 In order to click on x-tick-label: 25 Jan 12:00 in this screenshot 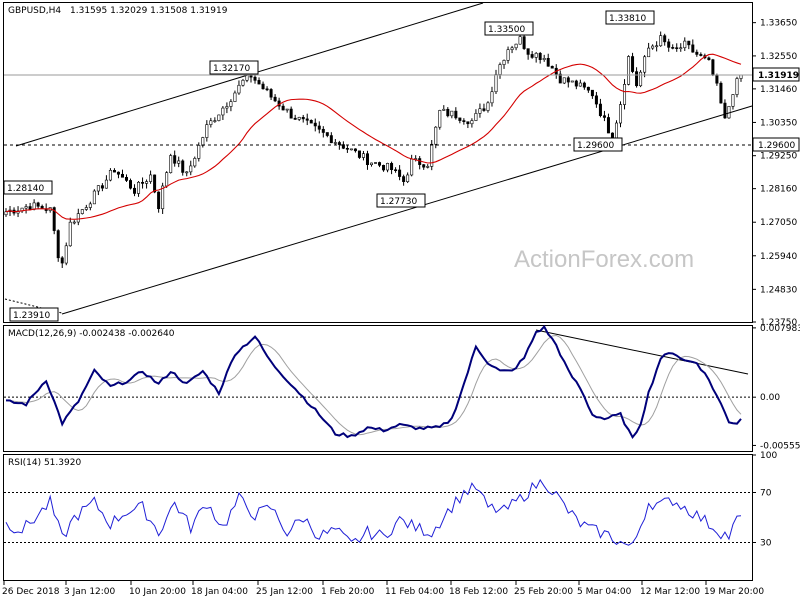, I will do `click(284, 592)`.